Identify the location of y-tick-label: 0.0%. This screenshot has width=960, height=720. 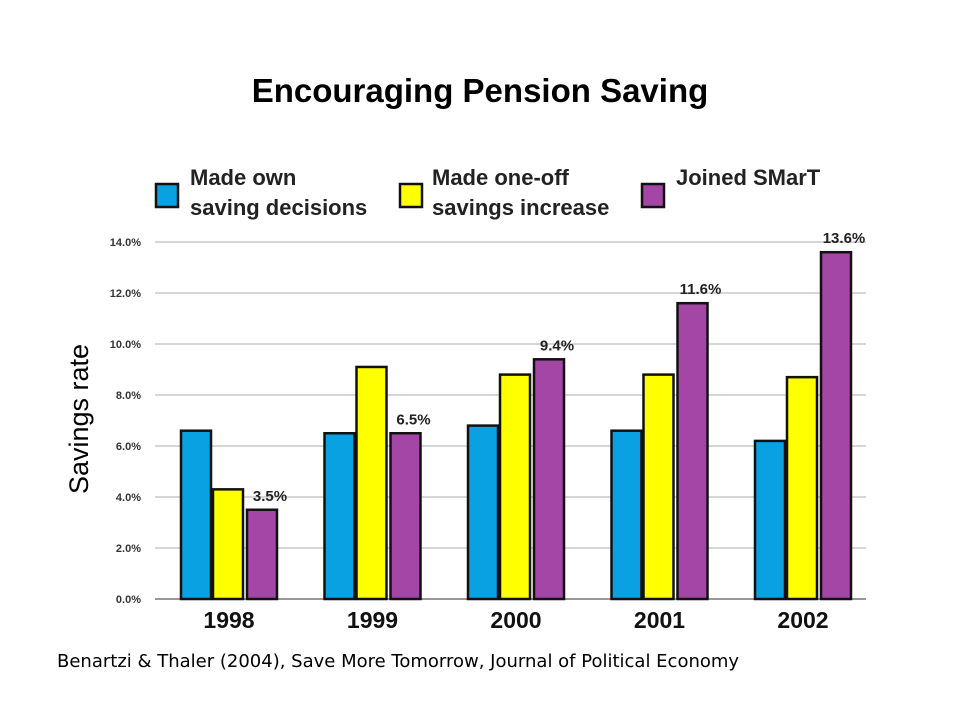
(128, 600).